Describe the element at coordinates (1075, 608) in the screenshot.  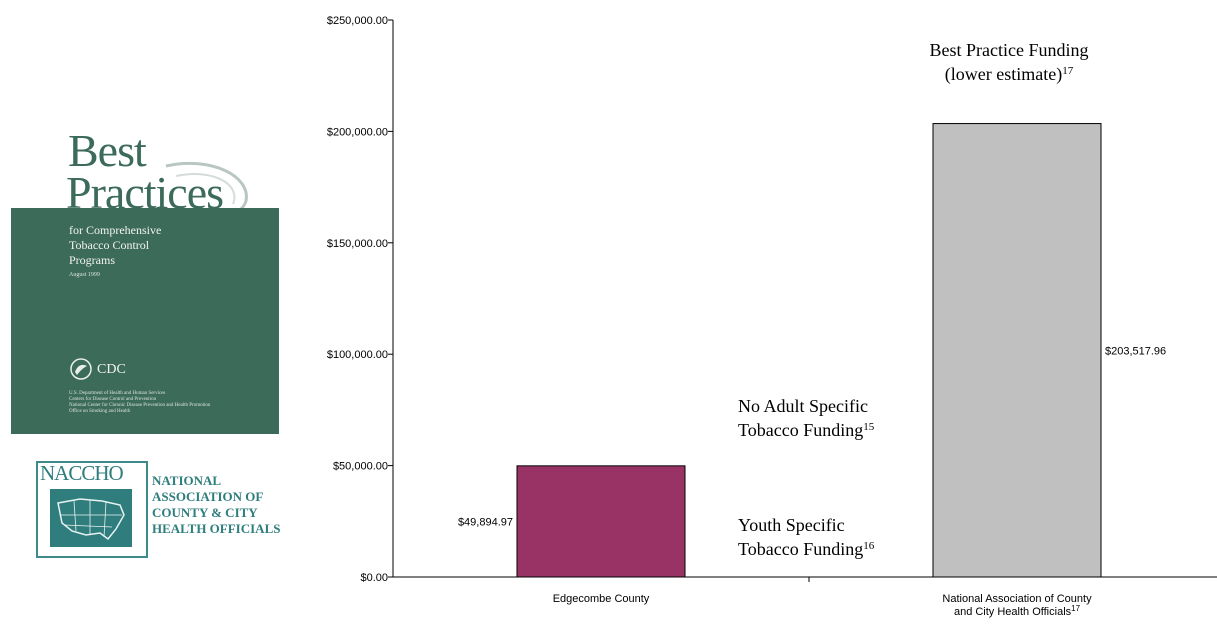
I see `category-superscript: 17` at that location.